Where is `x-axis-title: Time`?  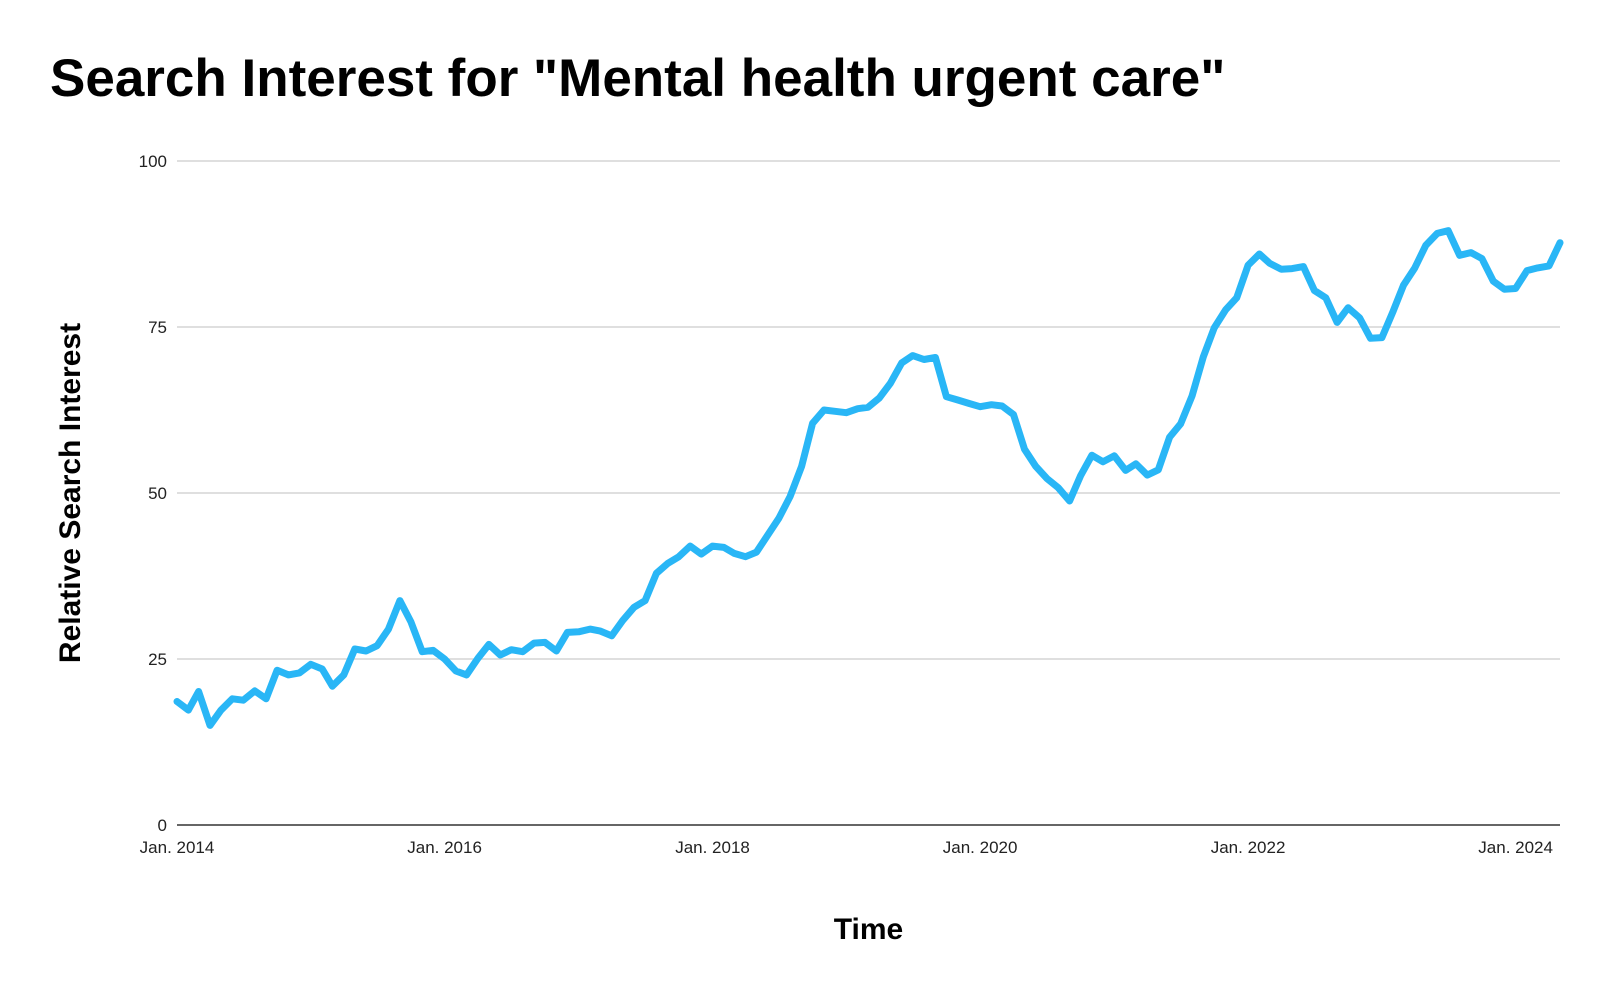
x-axis-title: Time is located at coordinates (868, 929).